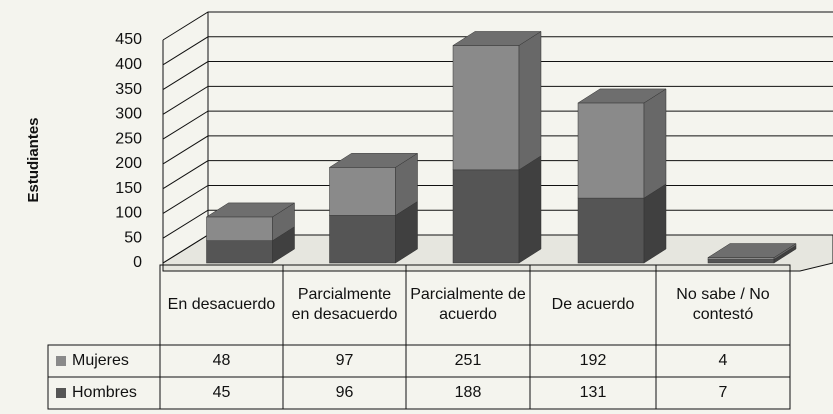 The width and height of the screenshot is (833, 414). What do you see at coordinates (222, 392) in the screenshot?
I see `data-label: 45` at bounding box center [222, 392].